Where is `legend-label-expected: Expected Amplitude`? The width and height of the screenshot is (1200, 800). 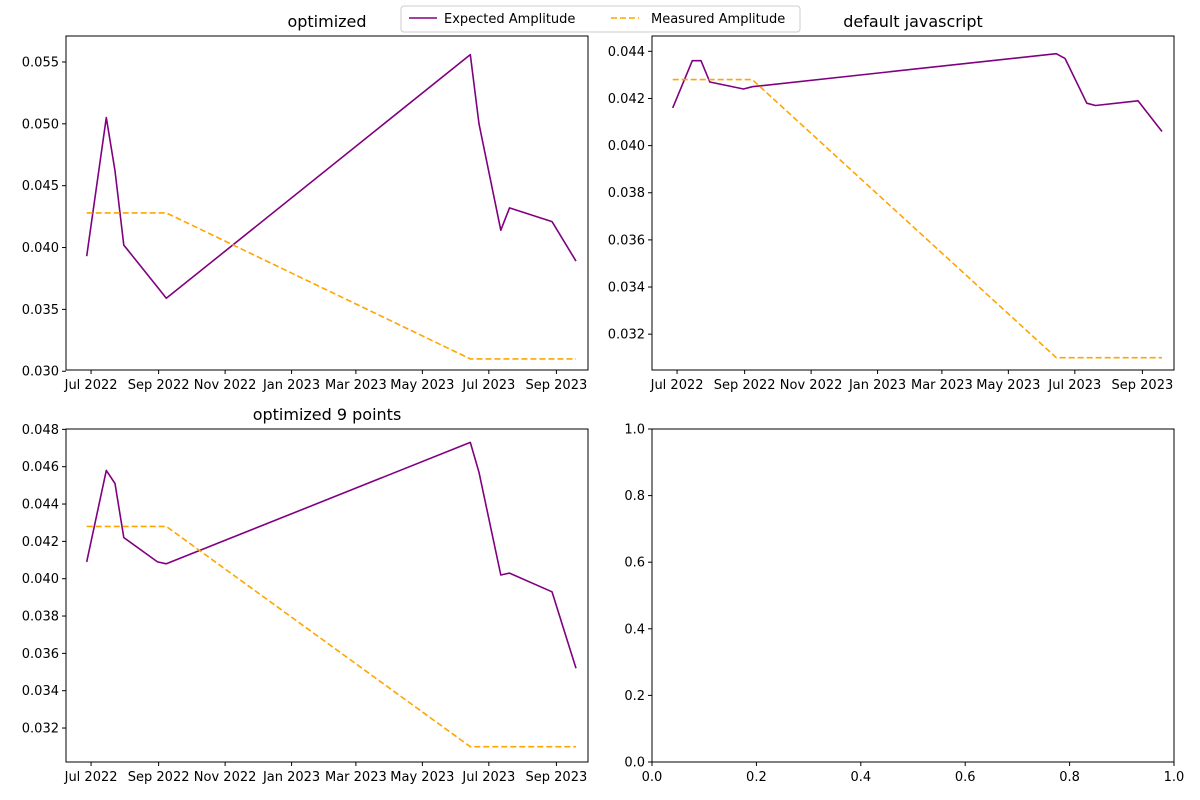
legend-label-expected: Expected Amplitude is located at coordinates (509, 19).